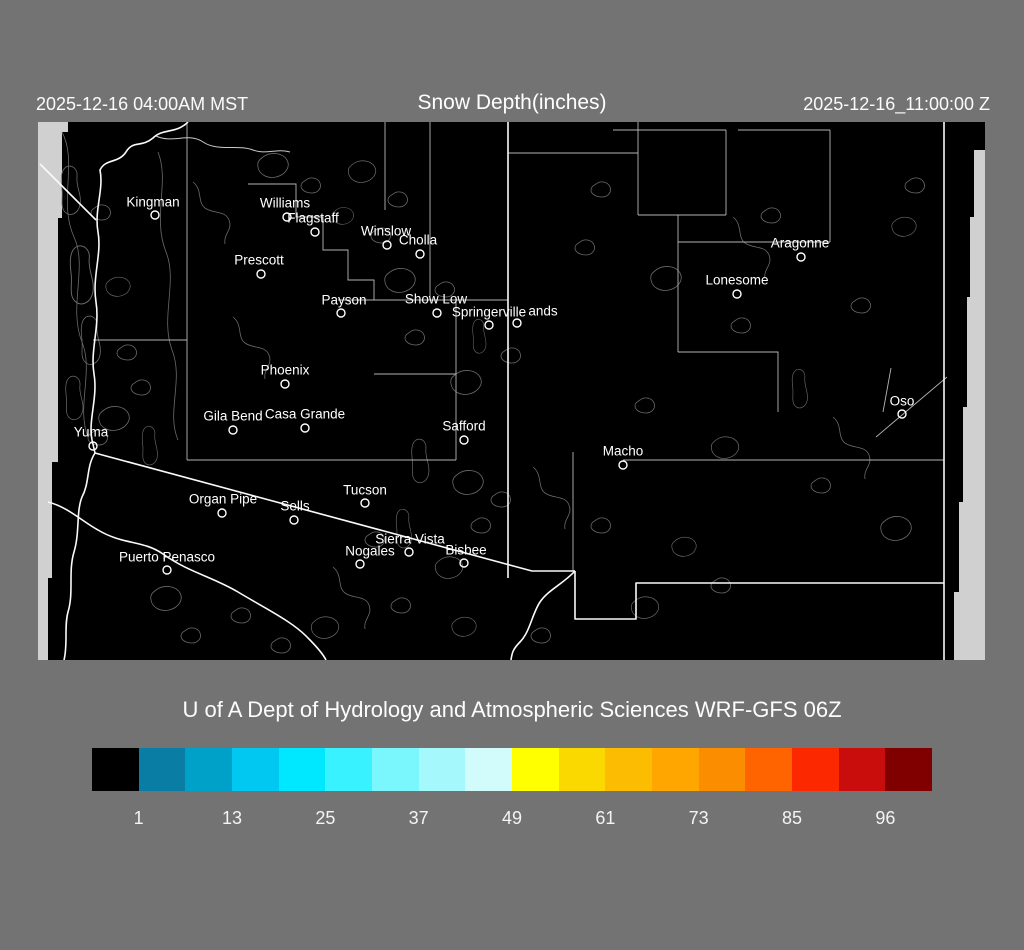 Image resolution: width=1024 pixels, height=950 pixels. I want to click on page-title: Snow Depth(inches), so click(512, 102).